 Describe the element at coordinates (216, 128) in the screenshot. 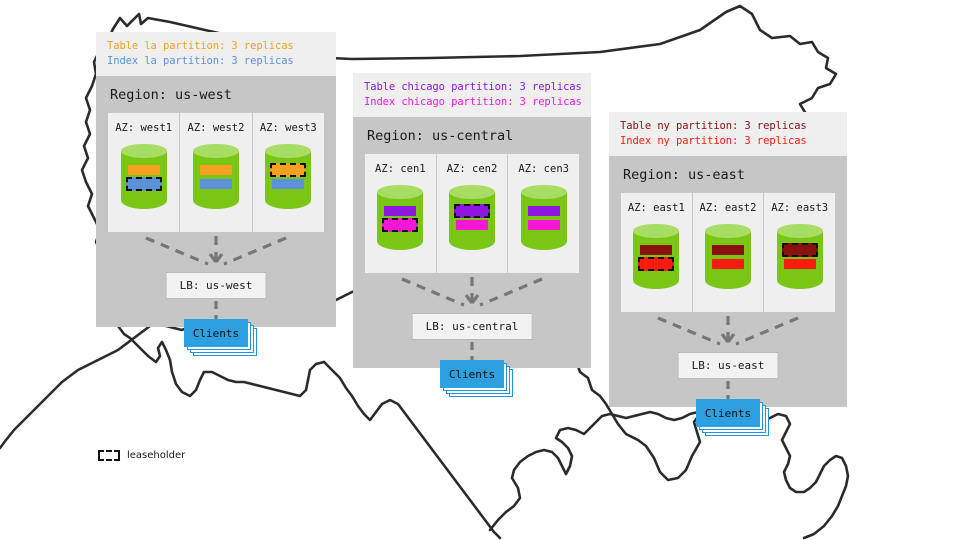

I see `az-label: AZ: west2` at that location.